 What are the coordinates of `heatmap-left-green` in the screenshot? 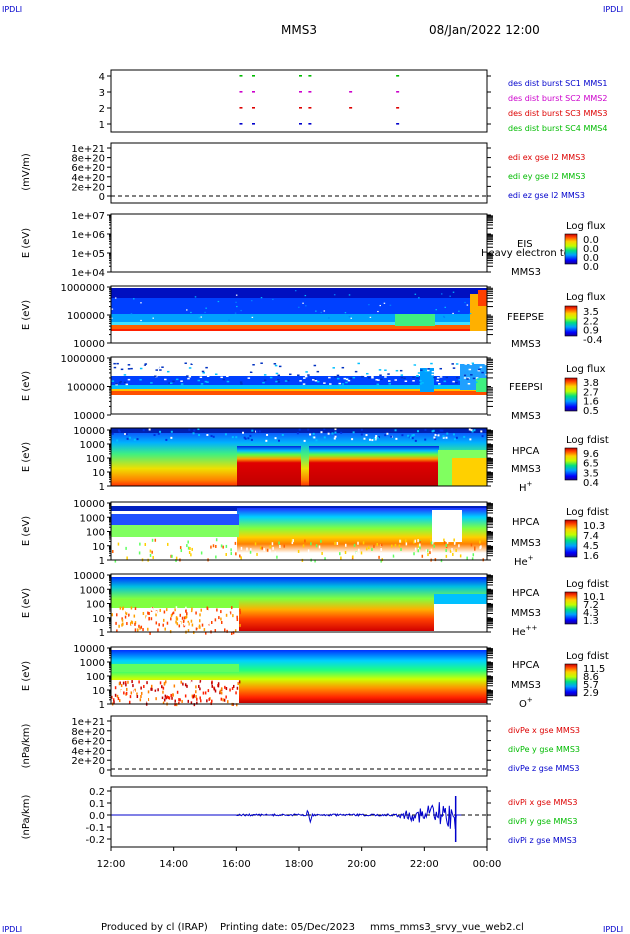 It's located at (175, 531).